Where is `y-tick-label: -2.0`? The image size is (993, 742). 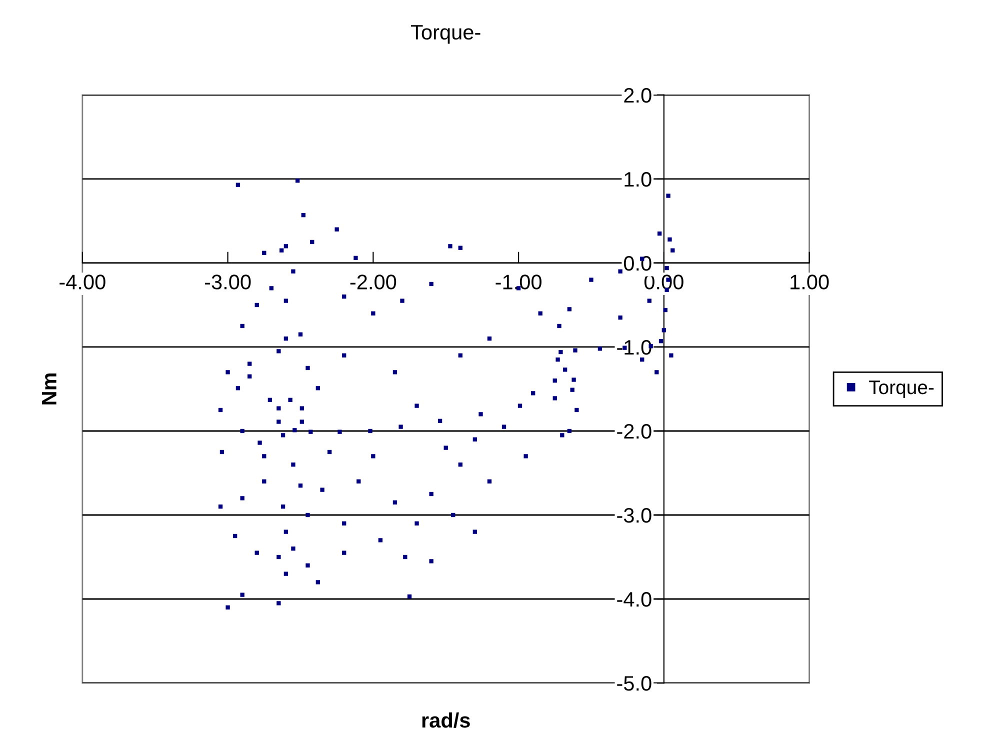 y-tick-label: -2.0 is located at coordinates (634, 431).